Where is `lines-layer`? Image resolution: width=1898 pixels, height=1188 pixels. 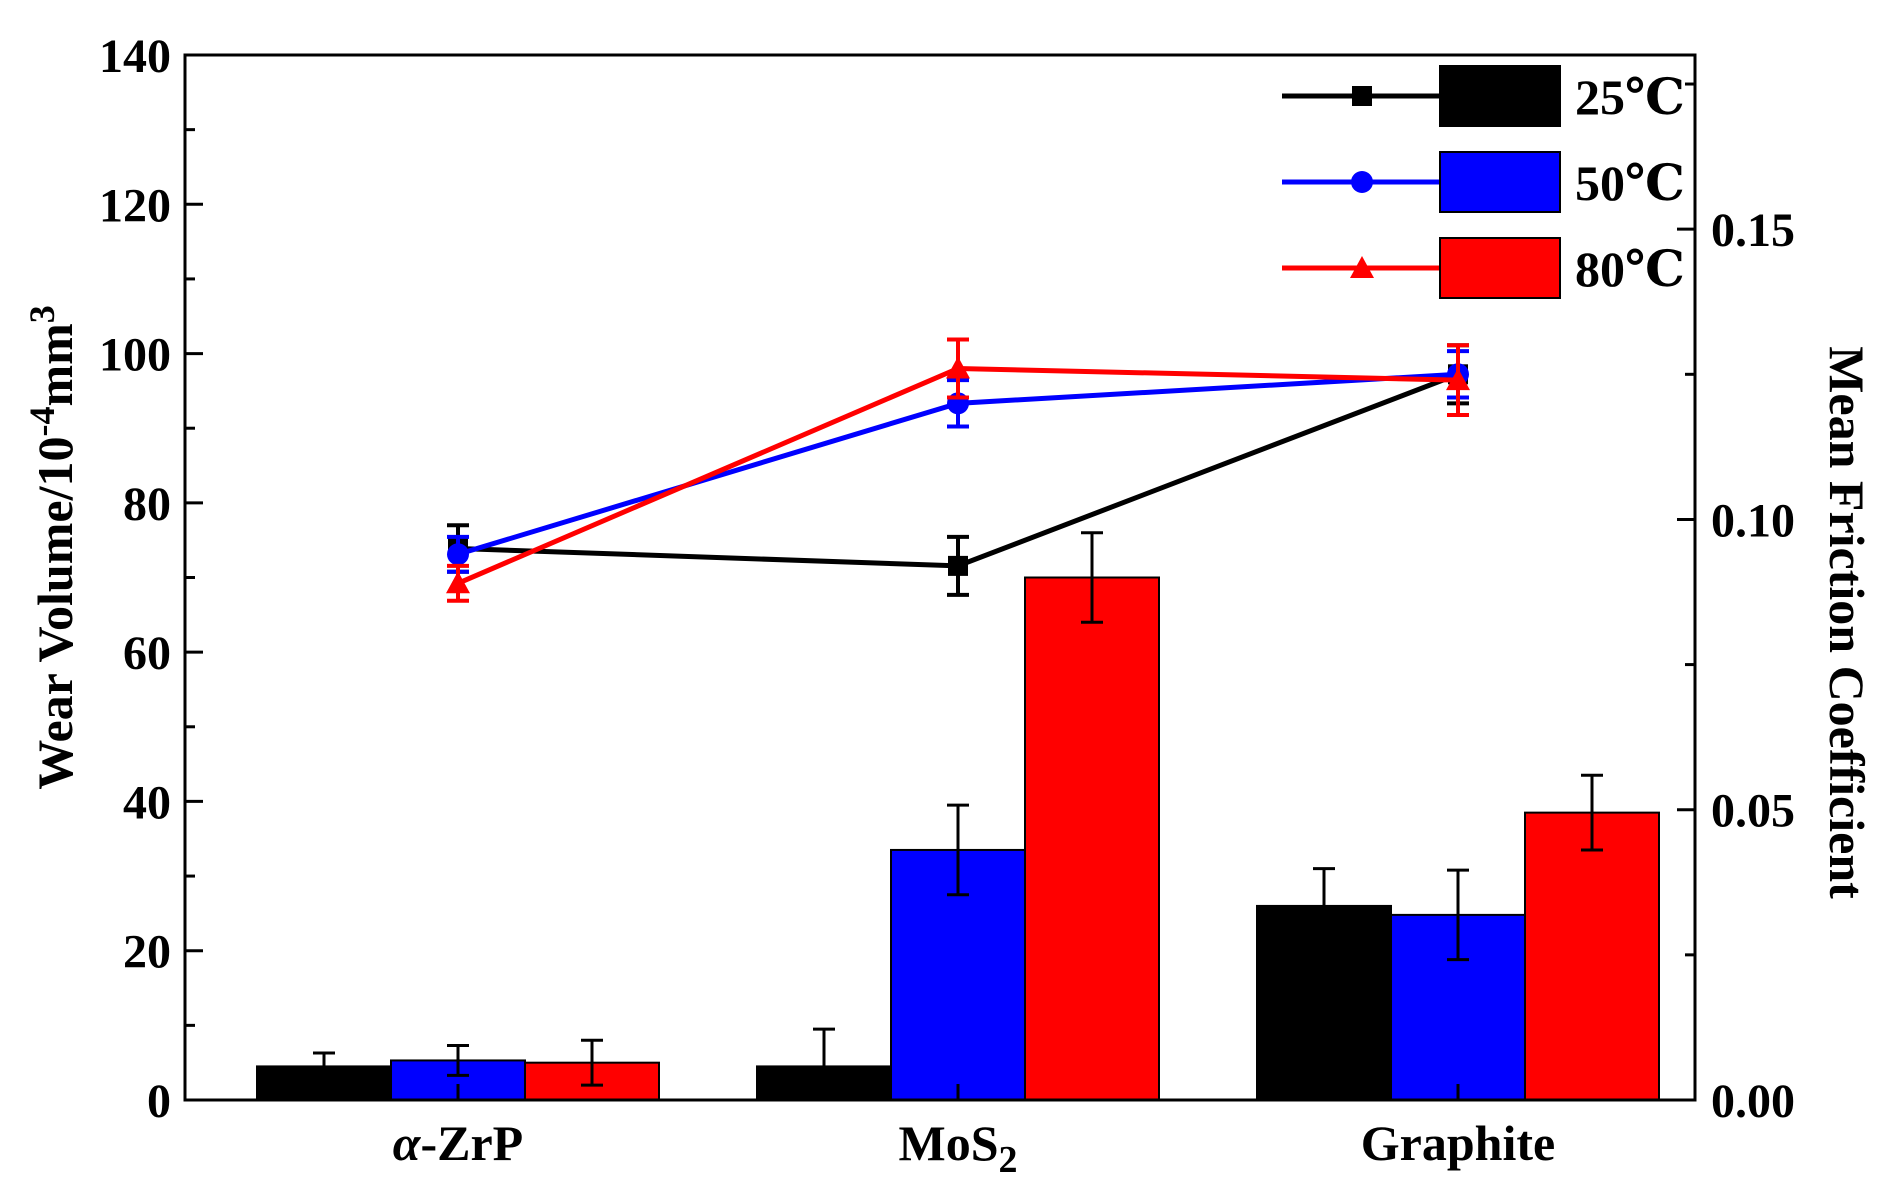 lines-layer is located at coordinates (958, 470).